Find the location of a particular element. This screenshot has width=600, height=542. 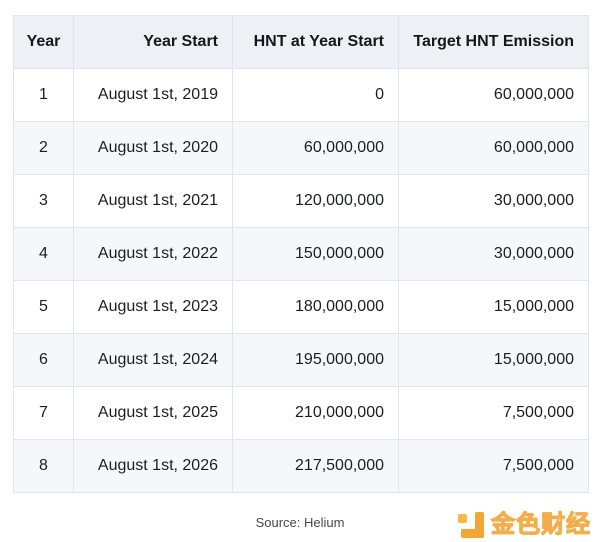

table-row: 1 August 1st, 2019 0 60,000,000 is located at coordinates (301, 95).